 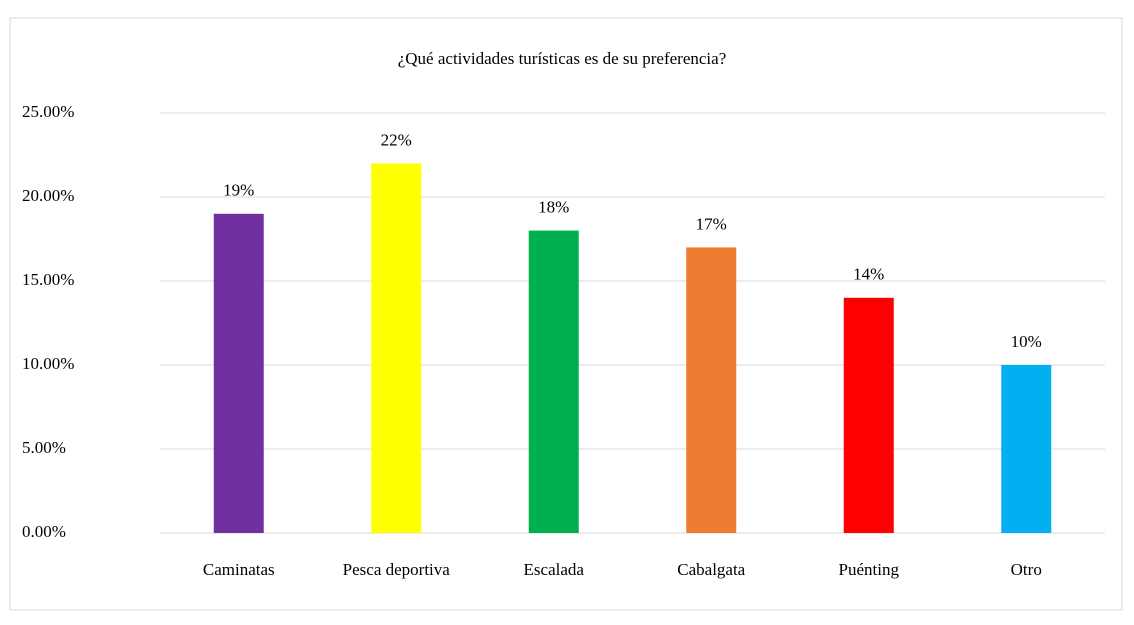 What do you see at coordinates (711, 569) in the screenshot?
I see `x-tick-label: Cabalgata` at bounding box center [711, 569].